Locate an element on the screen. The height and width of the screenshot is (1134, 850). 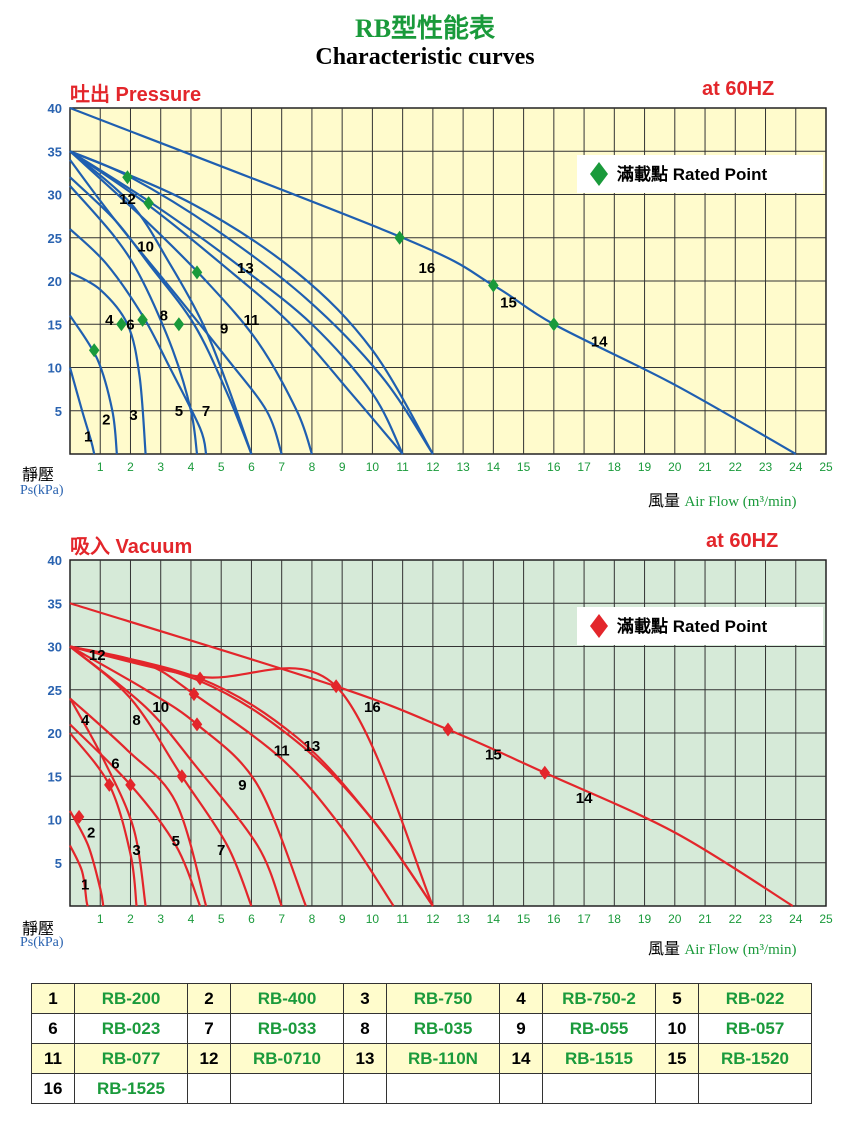
model-name-cell: RB-110N is located at coordinates (443, 1058).